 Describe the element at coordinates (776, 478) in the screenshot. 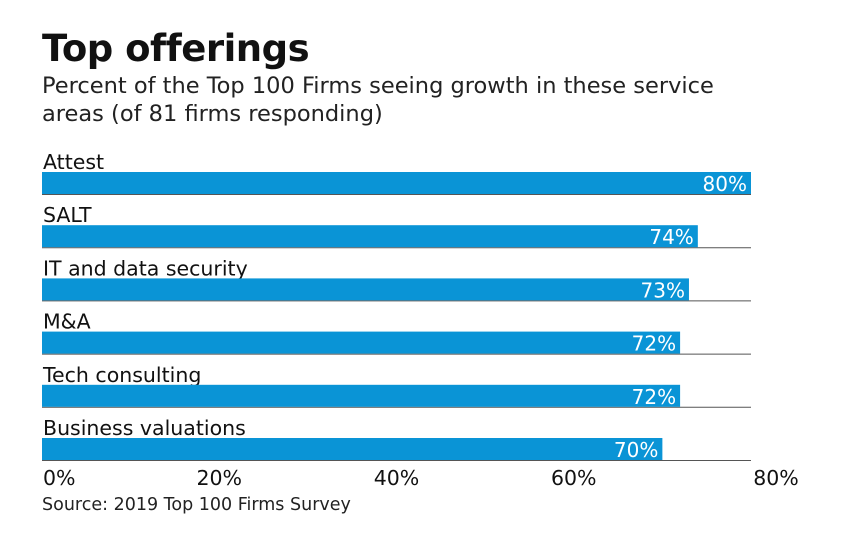

I see `x-tick-label: 80%` at that location.